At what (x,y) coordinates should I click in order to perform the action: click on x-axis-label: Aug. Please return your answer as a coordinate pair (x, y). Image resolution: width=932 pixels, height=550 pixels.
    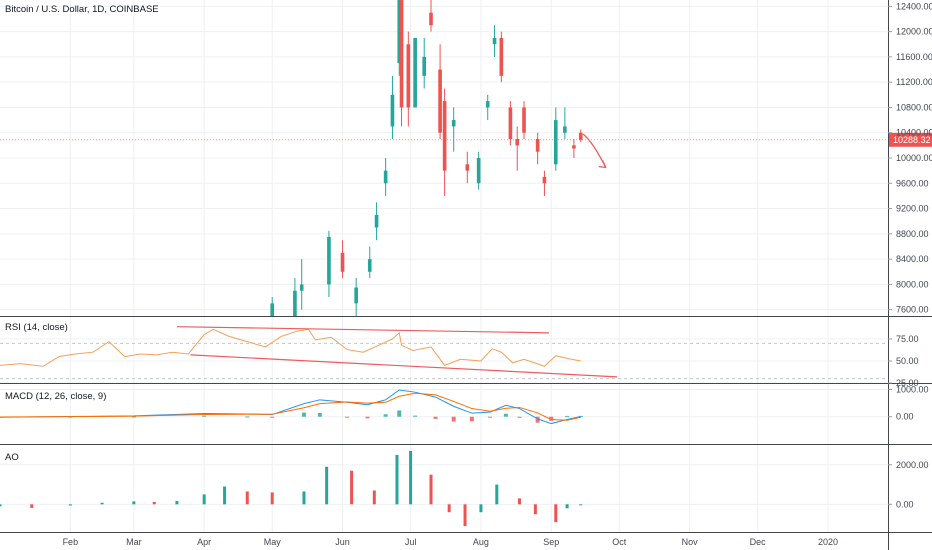
    Looking at the image, I should click on (481, 542).